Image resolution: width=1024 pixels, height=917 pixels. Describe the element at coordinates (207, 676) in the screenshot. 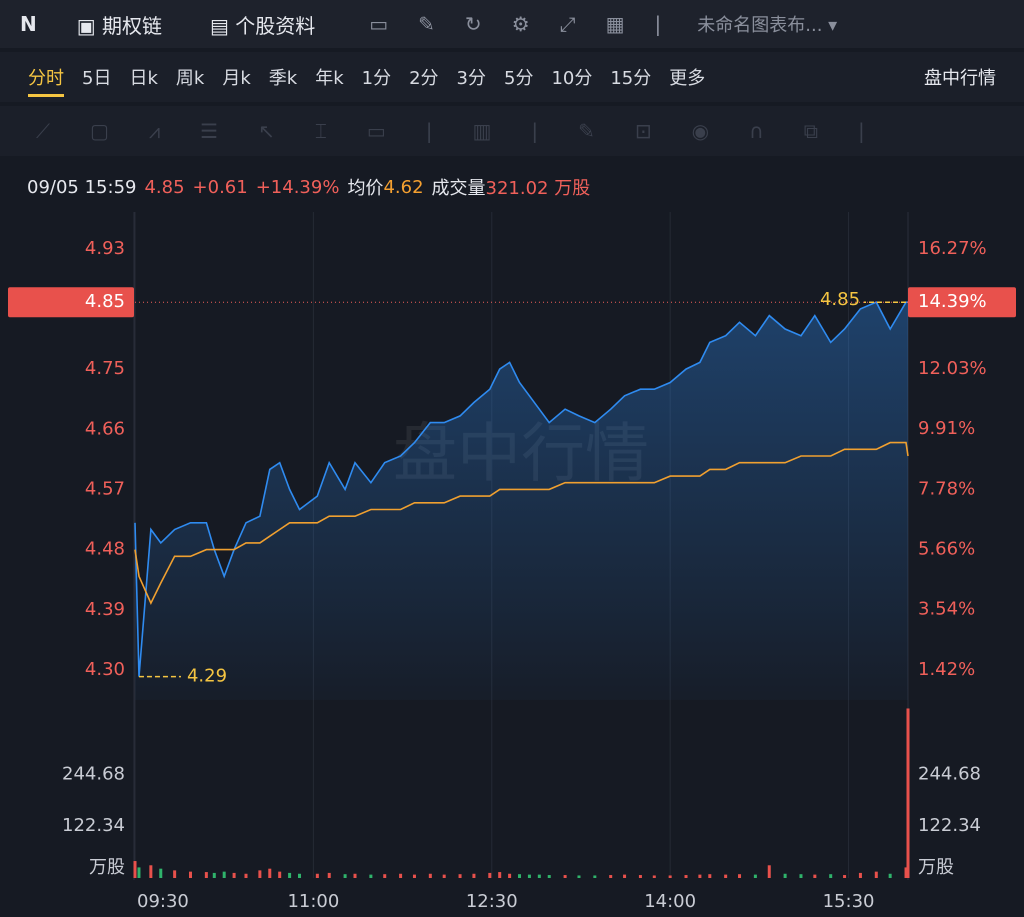

I see `annotation-label: 4.29` at that location.